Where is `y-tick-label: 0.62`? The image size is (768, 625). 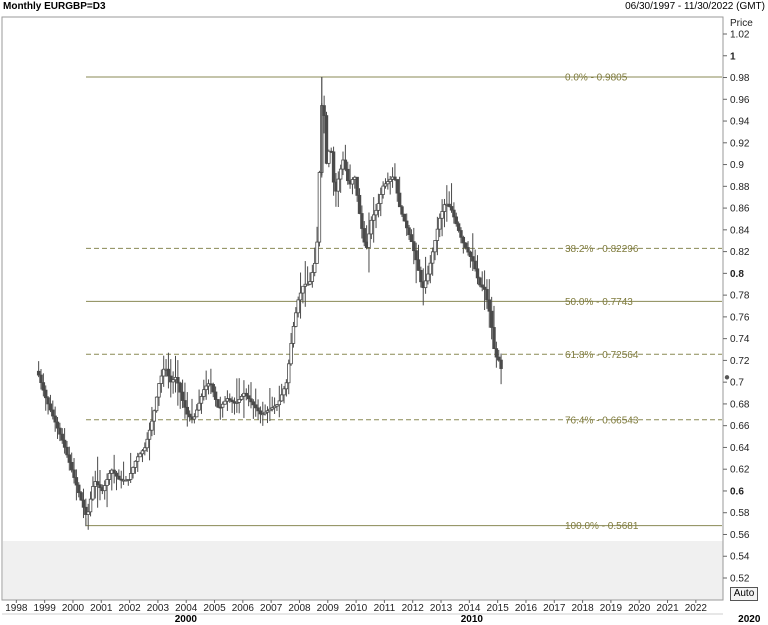 y-tick-label: 0.62 is located at coordinates (740, 470).